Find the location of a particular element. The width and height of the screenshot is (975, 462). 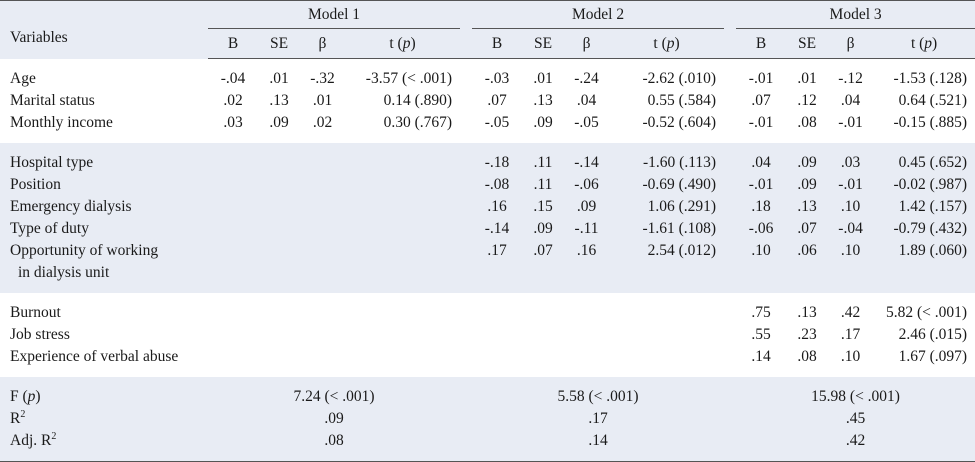

cell: -0.15 (.885) is located at coordinates (930, 122).